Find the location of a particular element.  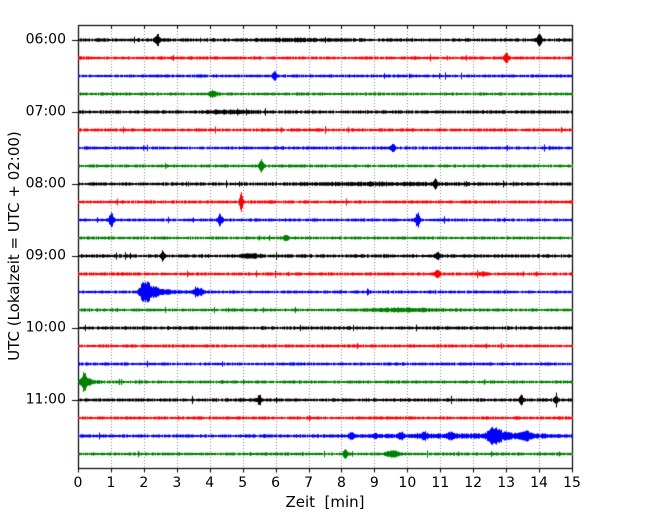

x-axis-label: Zeit [min] is located at coordinates (325, 502).